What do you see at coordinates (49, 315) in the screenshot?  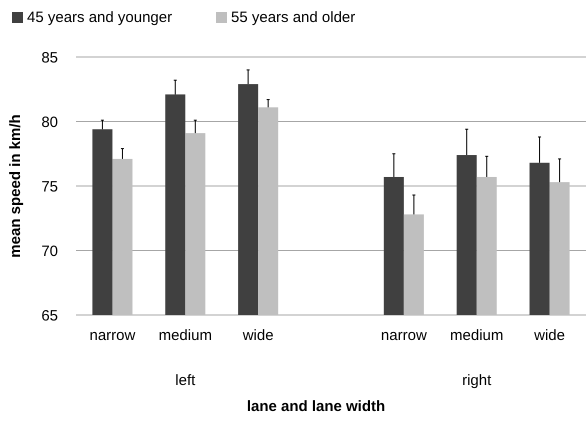 I see `y-tick-label: 65` at bounding box center [49, 315].